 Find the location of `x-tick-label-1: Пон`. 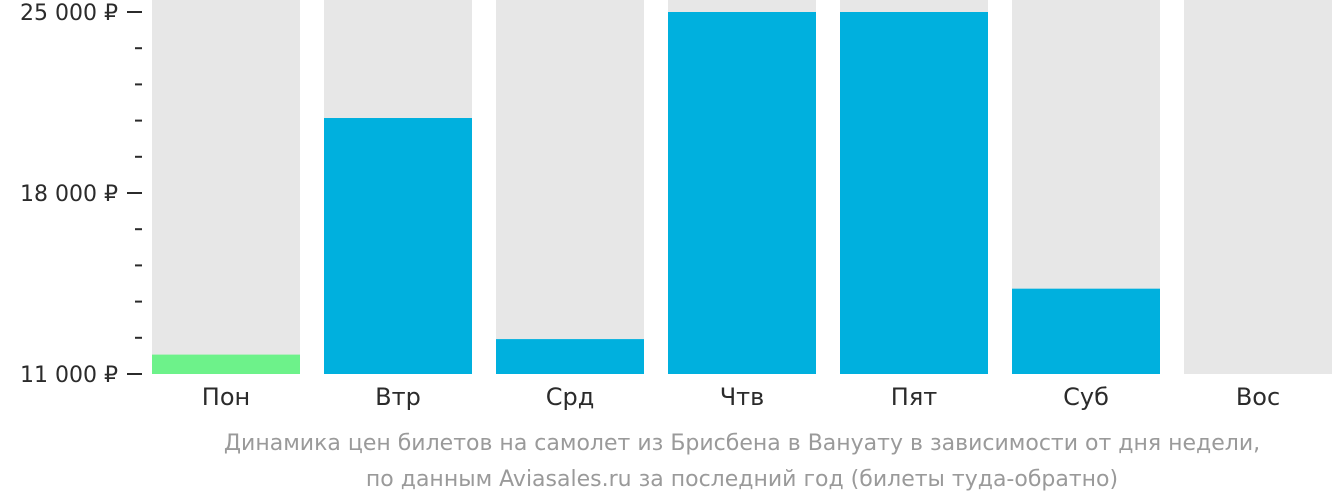

x-tick-label-1: Пон is located at coordinates (226, 397).